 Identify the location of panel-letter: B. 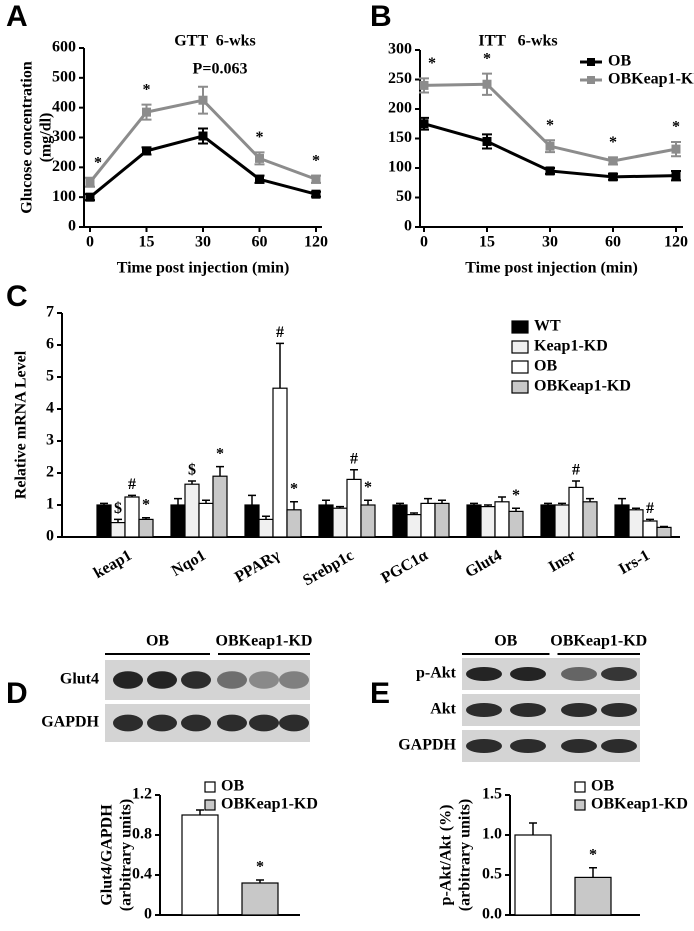
(381, 16).